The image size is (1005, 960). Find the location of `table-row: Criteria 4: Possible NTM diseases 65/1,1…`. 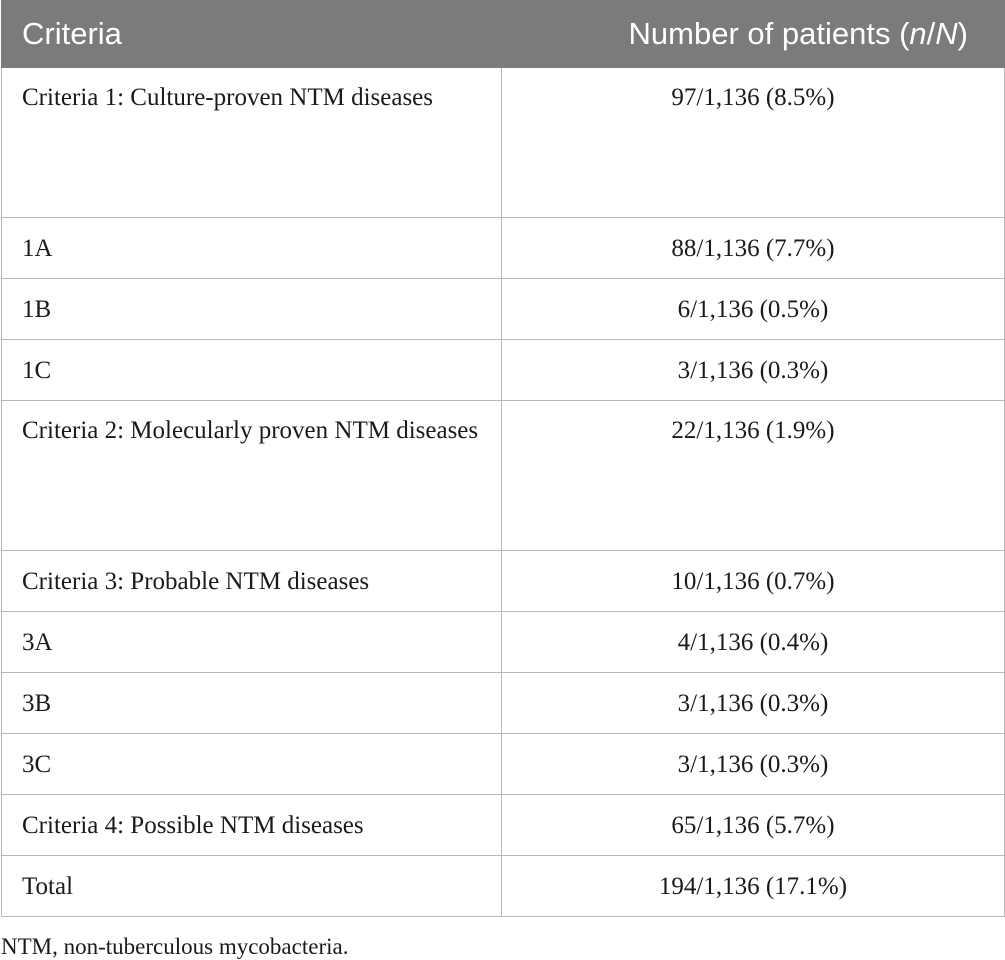

table-row: Criteria 4: Possible NTM diseases 65/1,1… is located at coordinates (503, 825).